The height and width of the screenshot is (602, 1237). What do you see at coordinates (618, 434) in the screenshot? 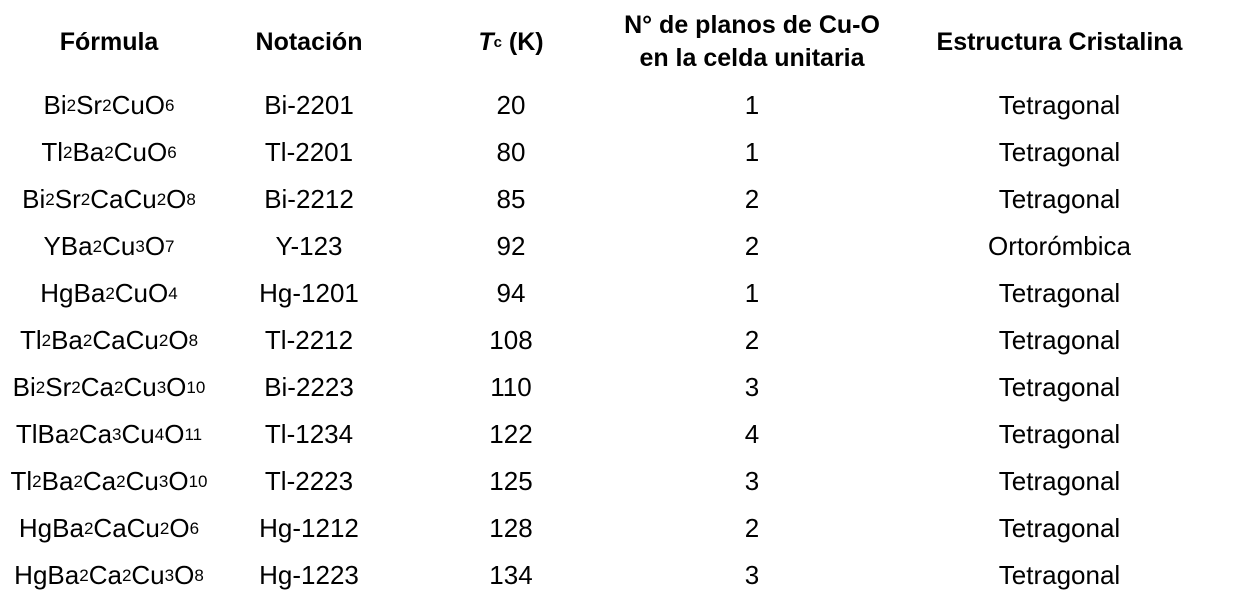
I see `table-row: TlBa 2 Ca 3 Cu 4 O 11 Tl-1234 122 4 Tetragonal` at bounding box center [618, 434].